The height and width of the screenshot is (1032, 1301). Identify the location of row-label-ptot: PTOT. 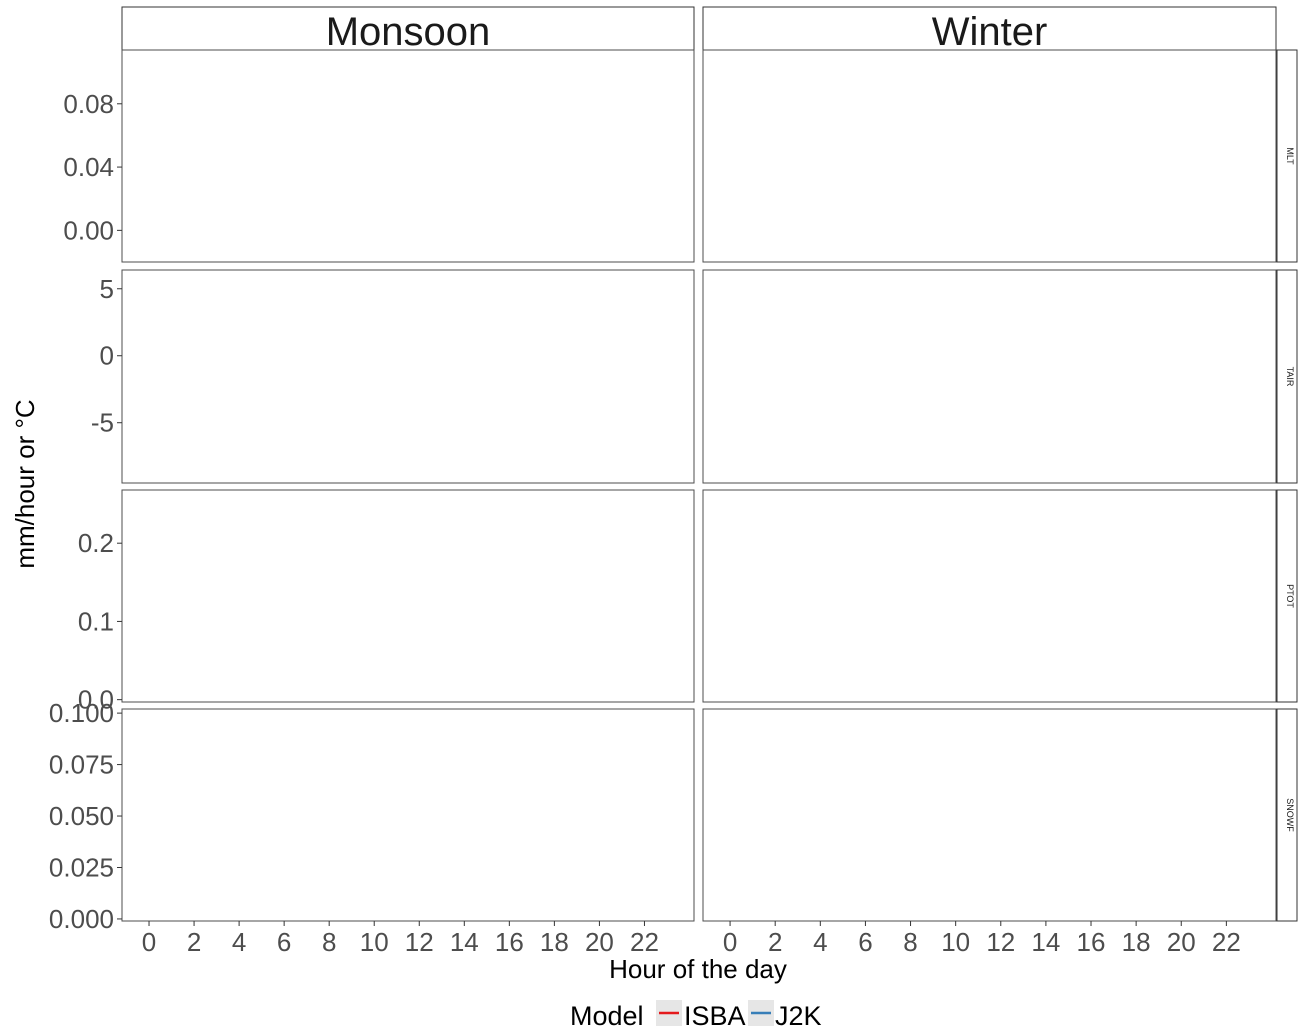
(1290, 596).